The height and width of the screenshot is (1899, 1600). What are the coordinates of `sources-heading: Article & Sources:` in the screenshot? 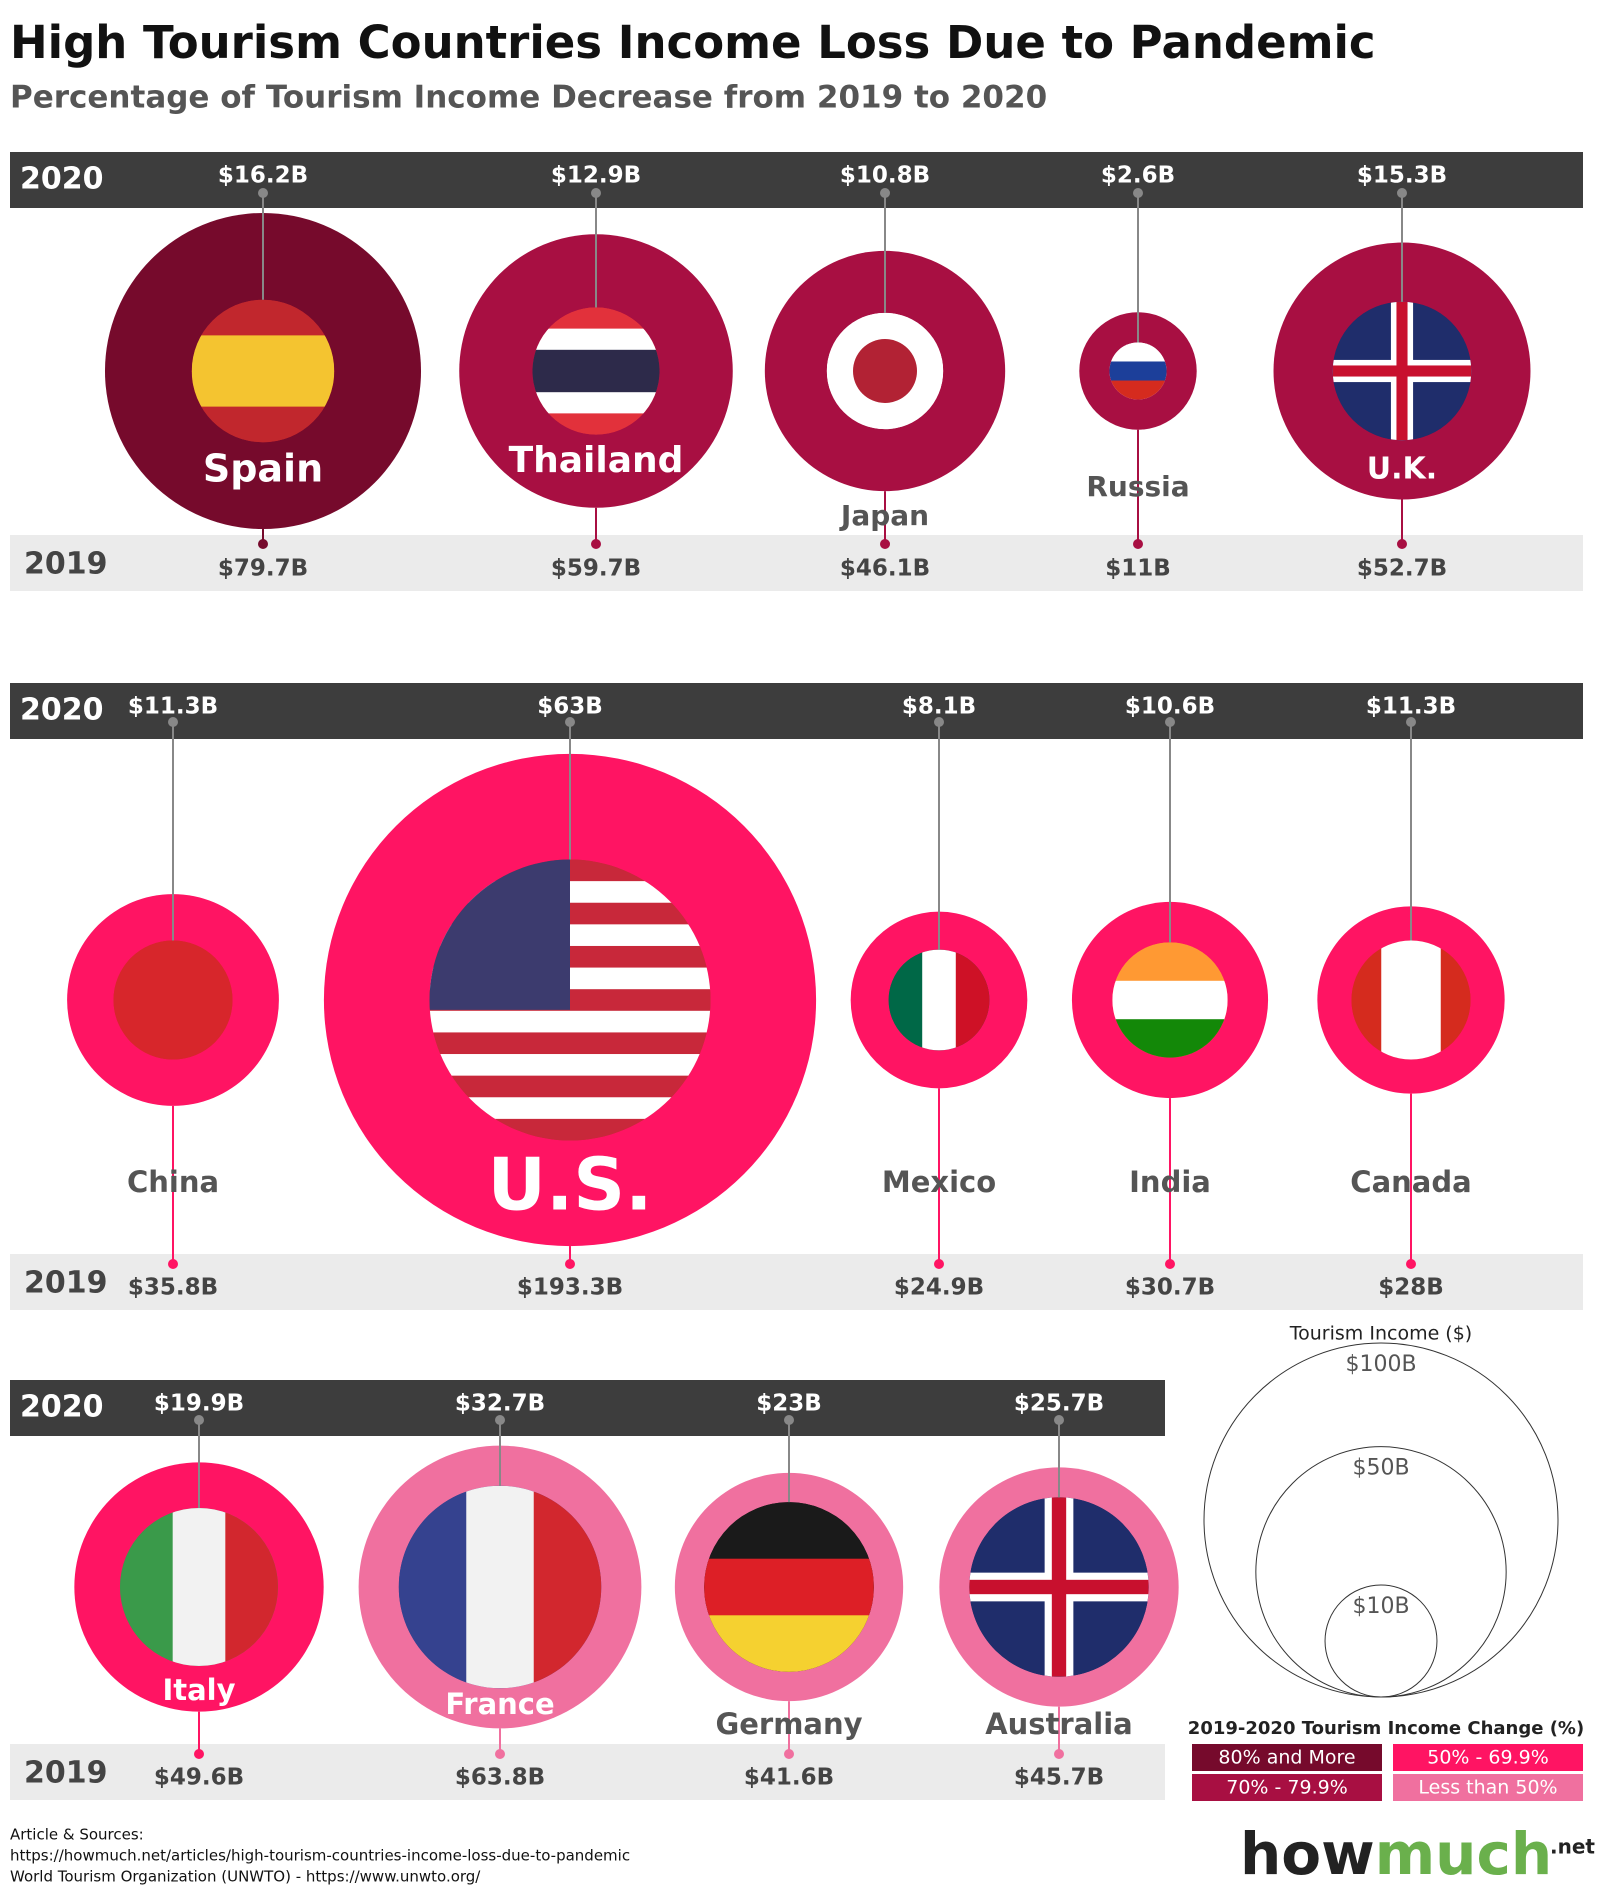 It's located at (77, 1835).